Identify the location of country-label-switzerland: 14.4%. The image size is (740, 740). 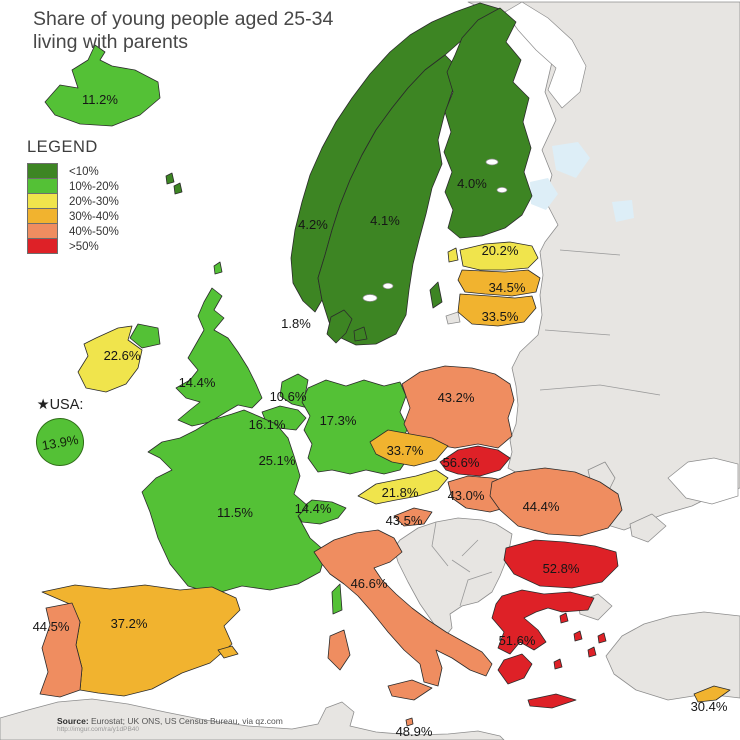
(313, 508).